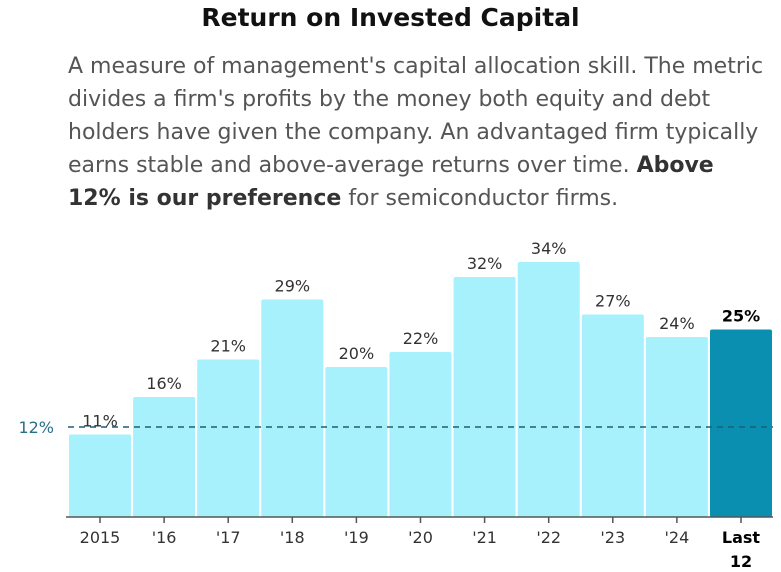 This screenshot has height=572, width=781. Describe the element at coordinates (549, 248) in the screenshot. I see `data-label: 34%` at that location.